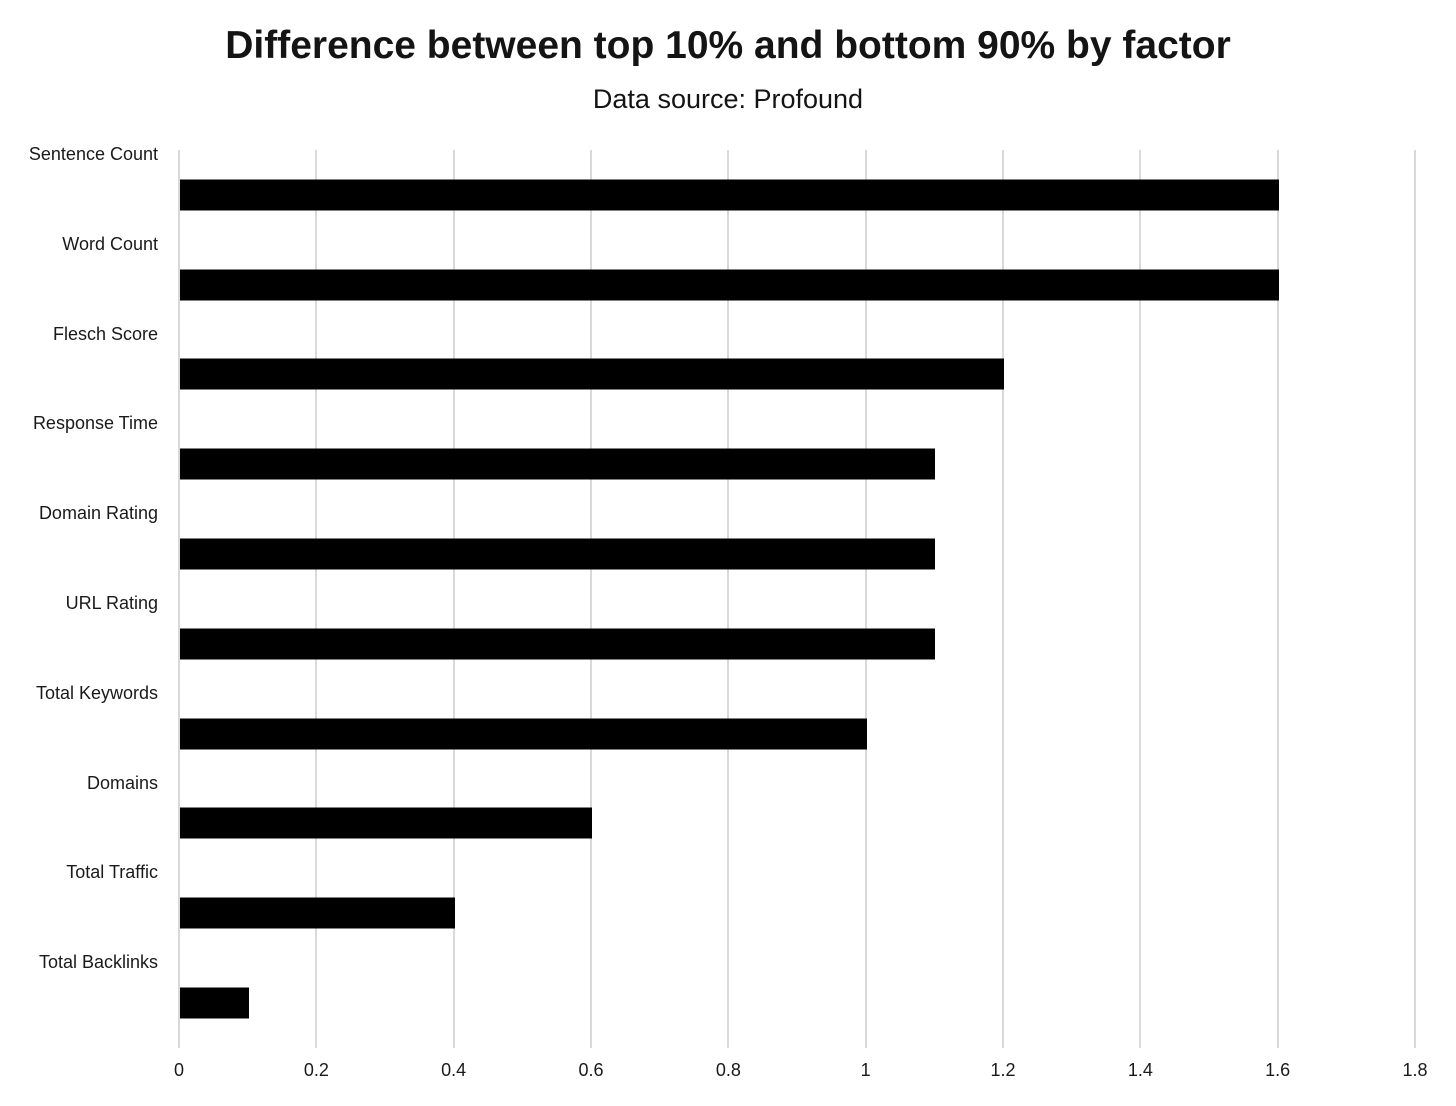 This screenshot has width=1456, height=1106. Describe the element at coordinates (1415, 599) in the screenshot. I see `gridline-1.8` at that location.